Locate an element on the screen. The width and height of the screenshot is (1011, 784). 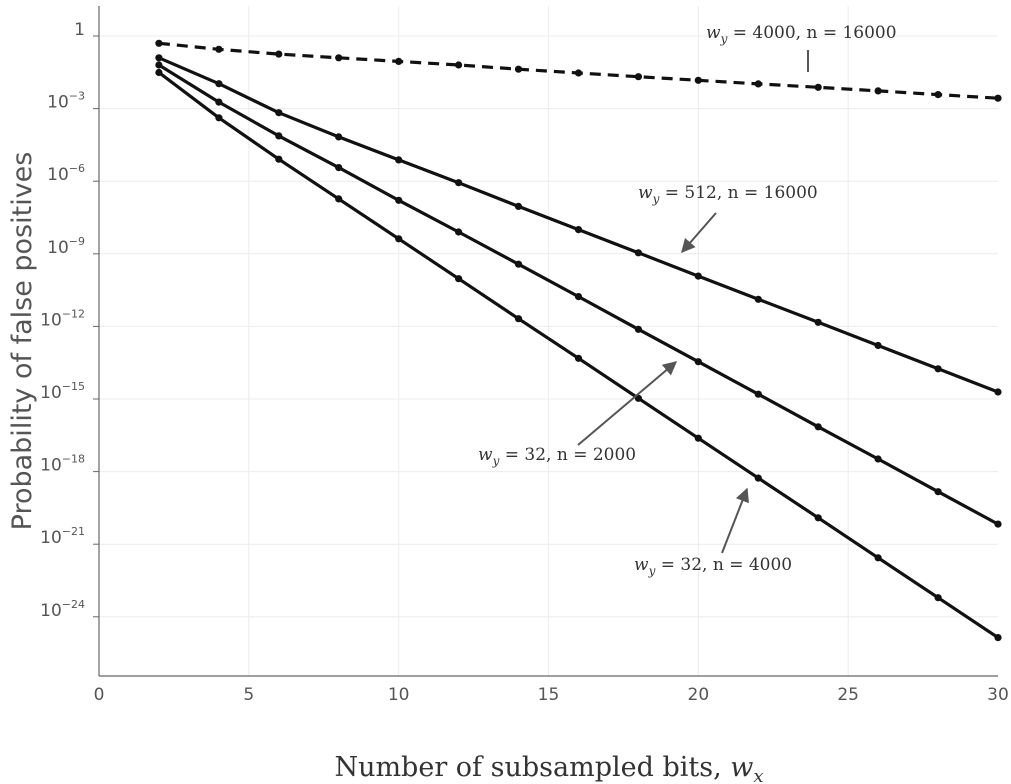
x-tick-labels: 0 5 10 15 20 25 30 is located at coordinates (551, 695).